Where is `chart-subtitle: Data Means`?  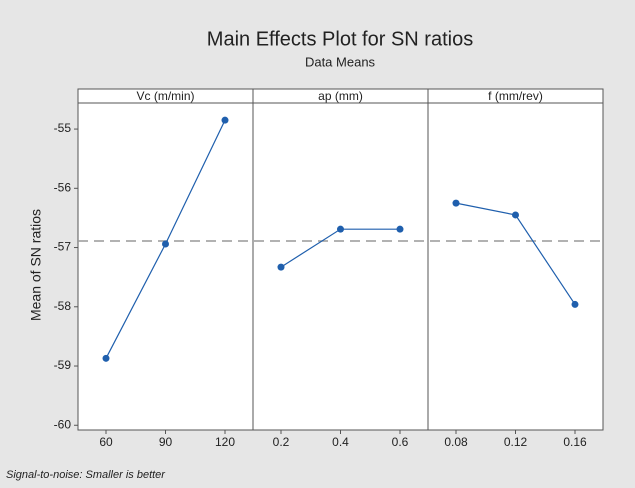
chart-subtitle: Data Means is located at coordinates (340, 61).